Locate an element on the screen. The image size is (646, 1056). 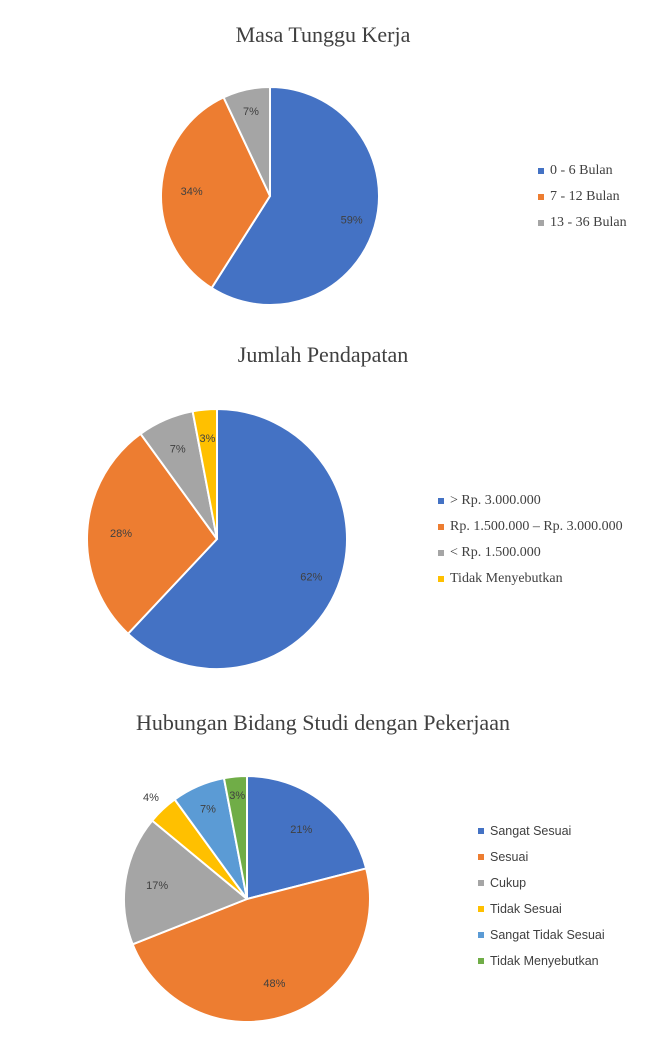
chart-3-title: Hubungan Bidang Studi dengan Pekerjaan is located at coordinates (323, 722).